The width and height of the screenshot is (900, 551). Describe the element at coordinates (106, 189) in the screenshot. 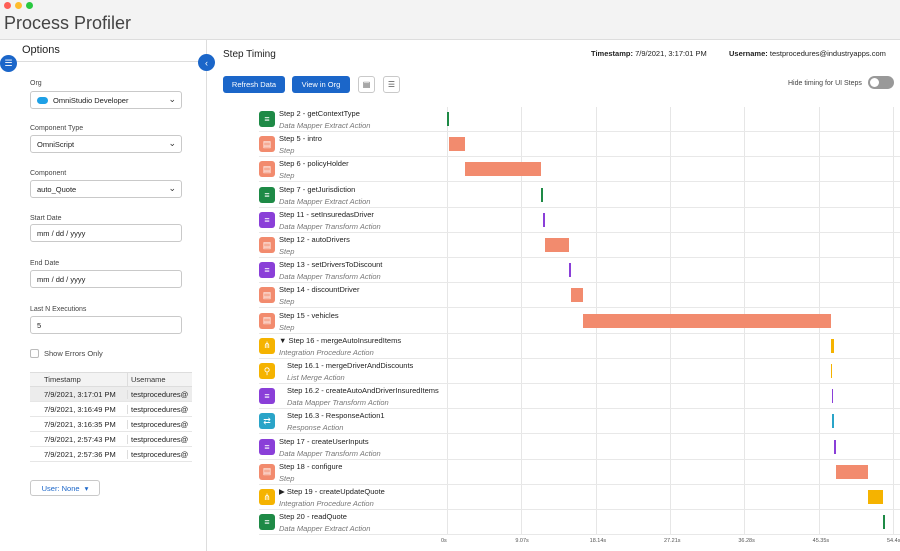

I see `component-select: auto_Quote ⌄` at that location.